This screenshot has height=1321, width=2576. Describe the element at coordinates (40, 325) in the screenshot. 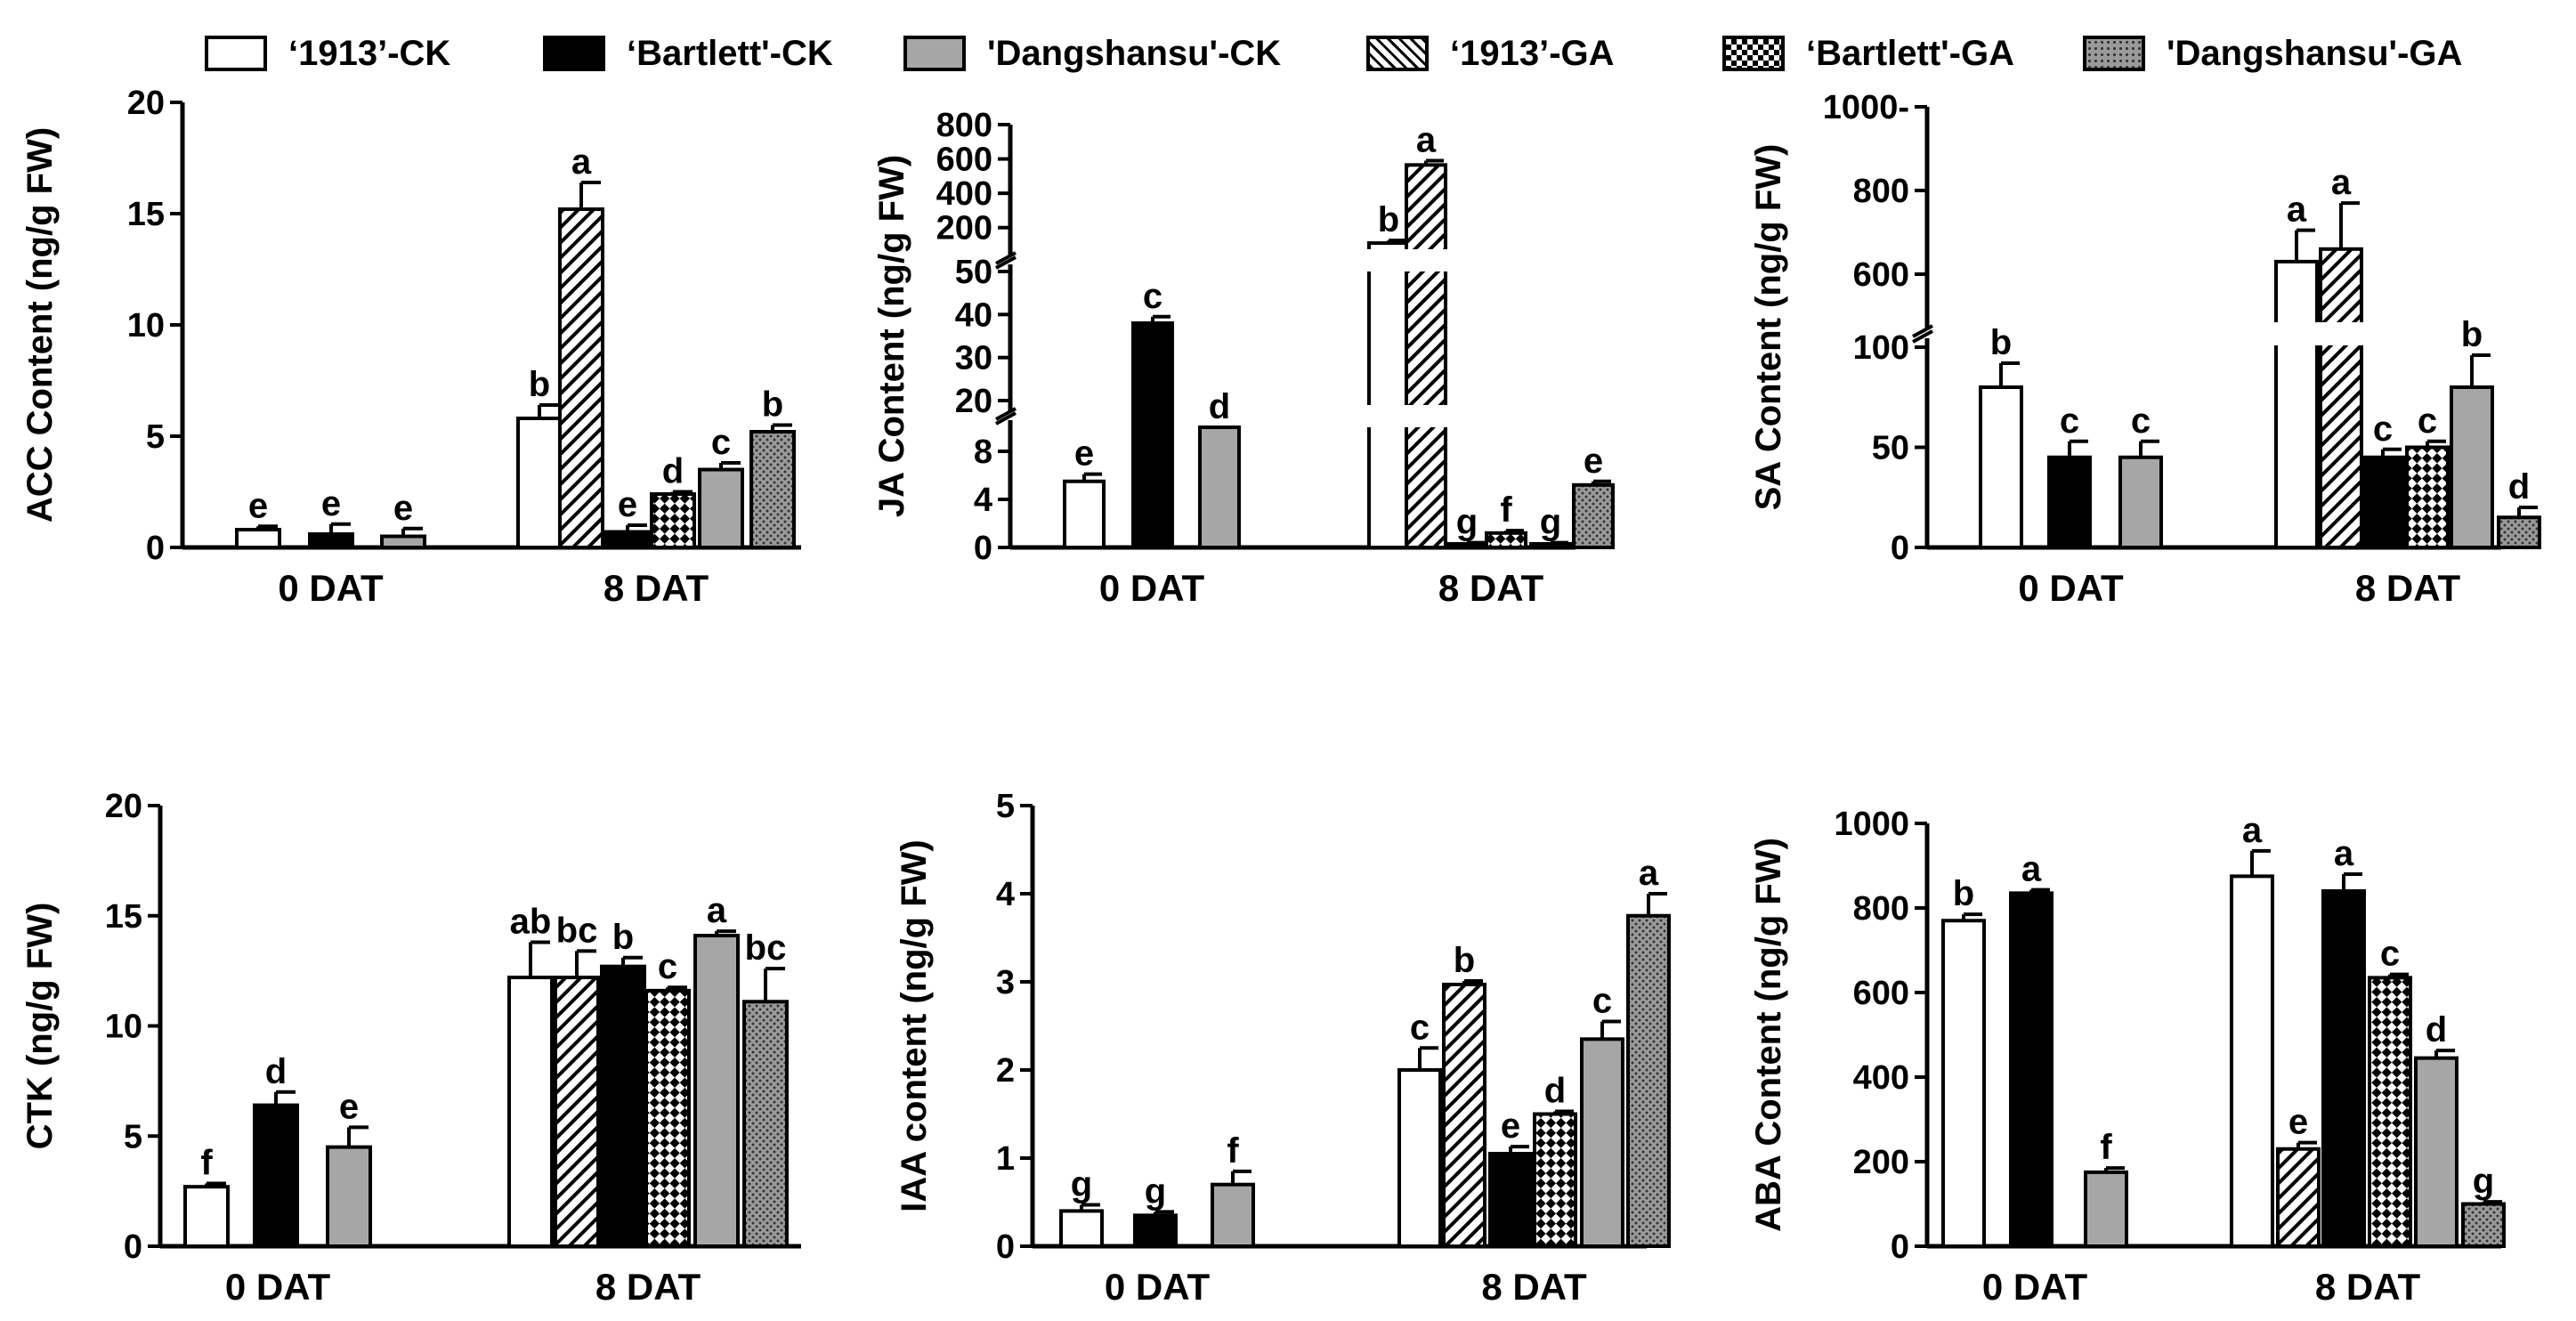

I see `y-axis-label: ACC Content (ng/g FW)` at that location.